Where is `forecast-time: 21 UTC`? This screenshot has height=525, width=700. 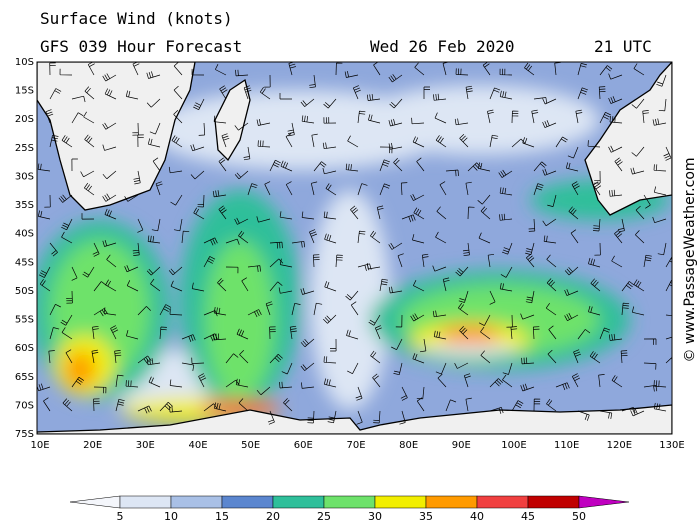
forecast-time: 21 UTC is located at coordinates (623, 46).